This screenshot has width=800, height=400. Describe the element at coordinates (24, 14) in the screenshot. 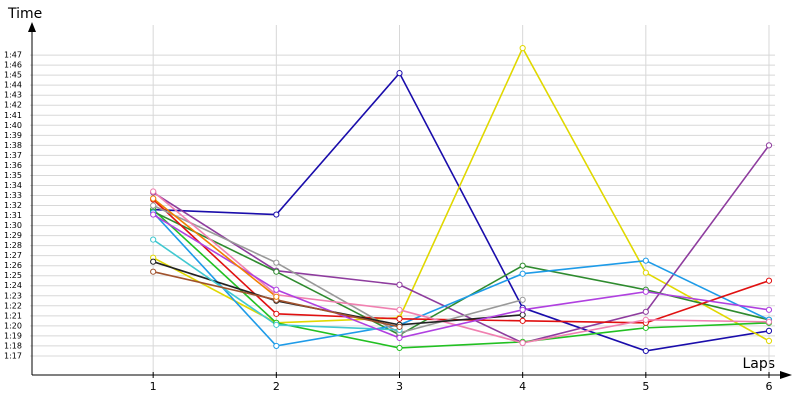

I see `y-axis-label: Time` at that location.